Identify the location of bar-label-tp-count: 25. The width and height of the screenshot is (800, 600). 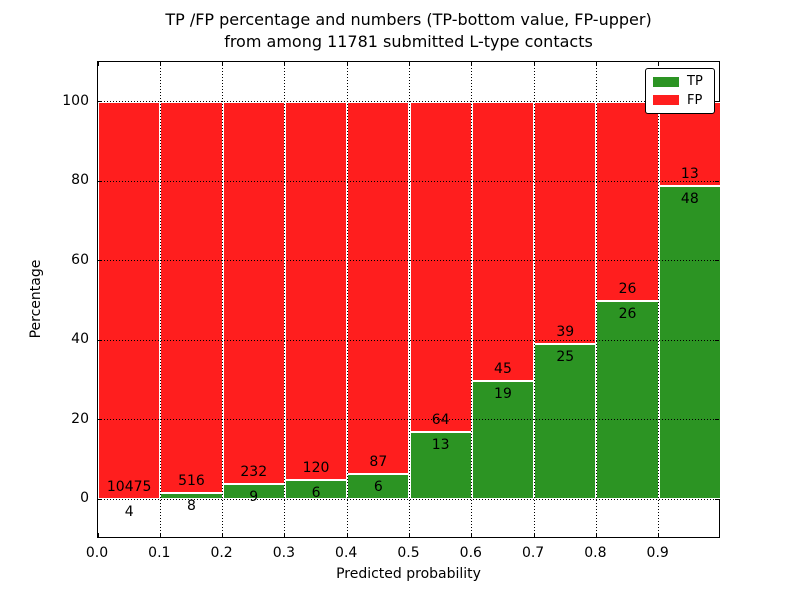
(565, 356).